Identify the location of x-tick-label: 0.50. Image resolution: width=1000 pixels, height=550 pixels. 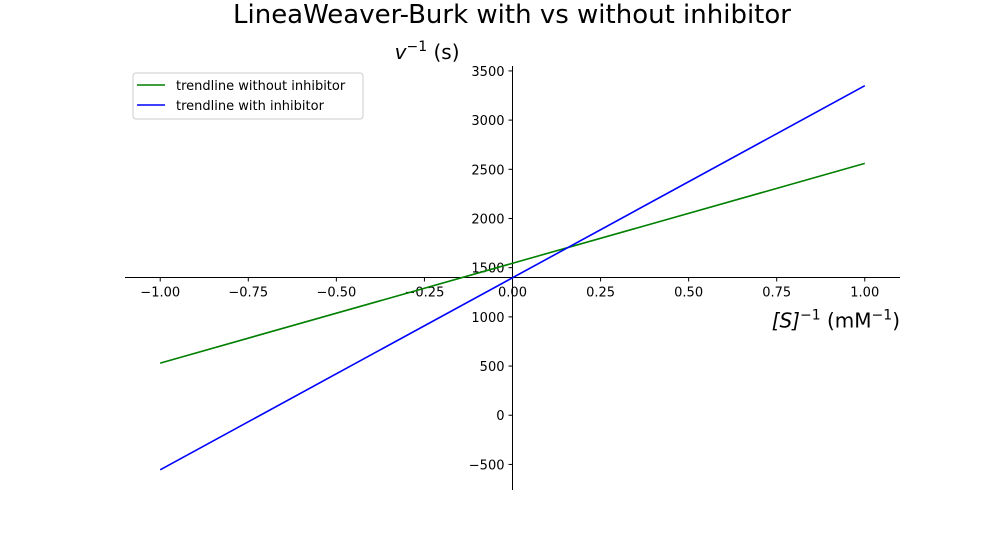
(688, 293).